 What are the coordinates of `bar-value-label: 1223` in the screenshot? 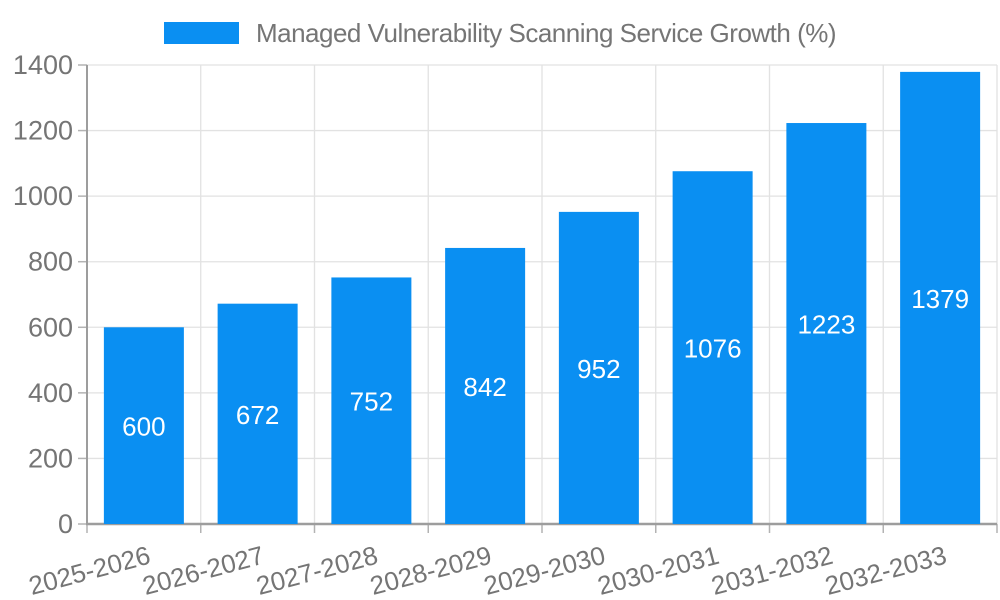 It's located at (826, 325).